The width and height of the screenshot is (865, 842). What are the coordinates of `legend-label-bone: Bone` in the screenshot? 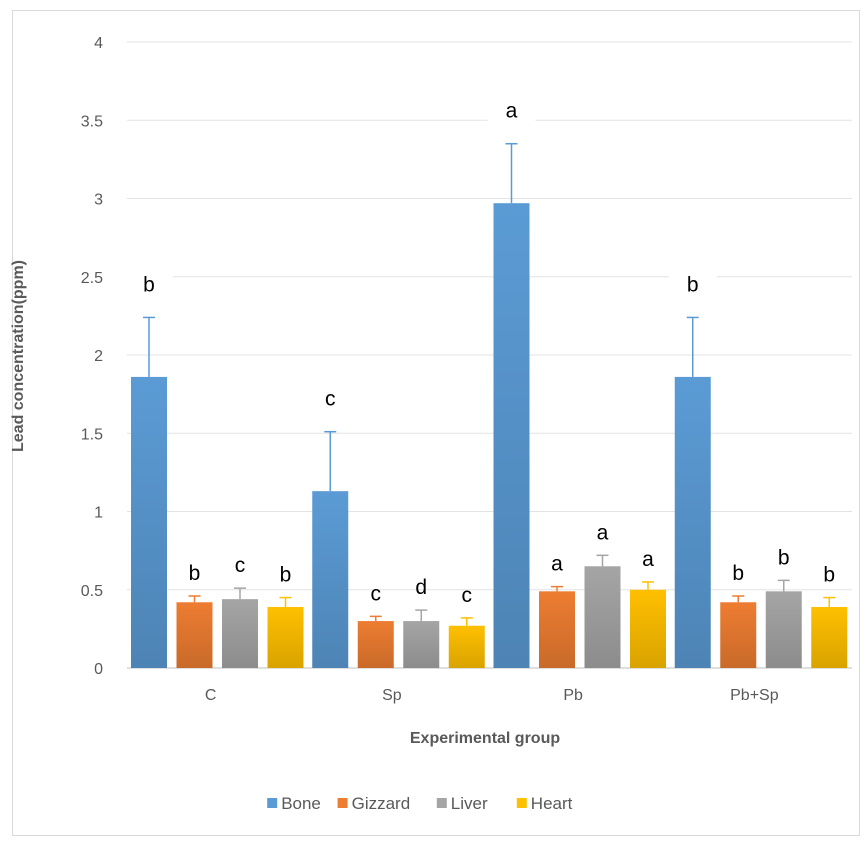 It's located at (301, 803).